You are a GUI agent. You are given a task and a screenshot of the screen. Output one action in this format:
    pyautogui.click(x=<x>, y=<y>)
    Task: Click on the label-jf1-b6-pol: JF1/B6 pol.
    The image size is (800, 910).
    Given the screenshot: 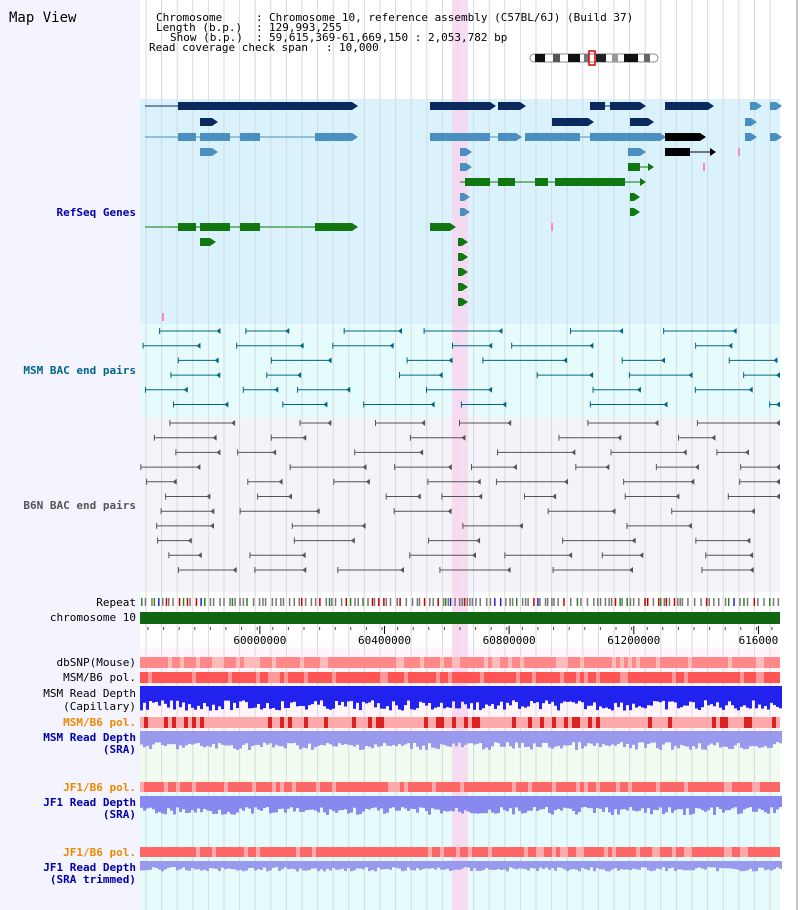 What is the action you would take?
    pyautogui.click(x=99, y=787)
    